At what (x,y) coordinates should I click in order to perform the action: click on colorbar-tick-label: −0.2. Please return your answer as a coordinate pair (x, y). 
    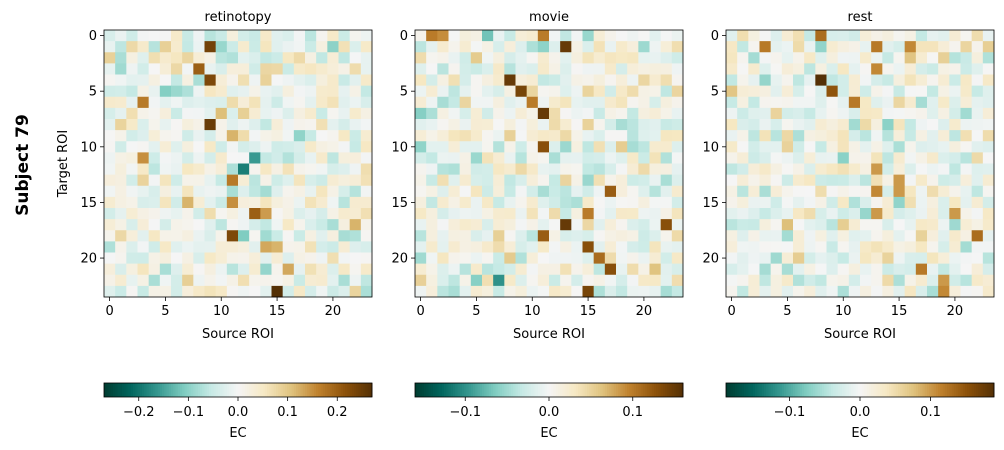
    Looking at the image, I should click on (139, 412).